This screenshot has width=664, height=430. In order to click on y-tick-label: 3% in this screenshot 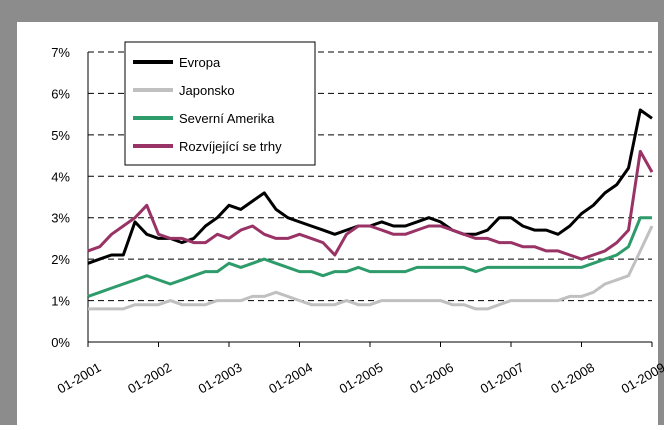, I will do `click(60, 218)`.